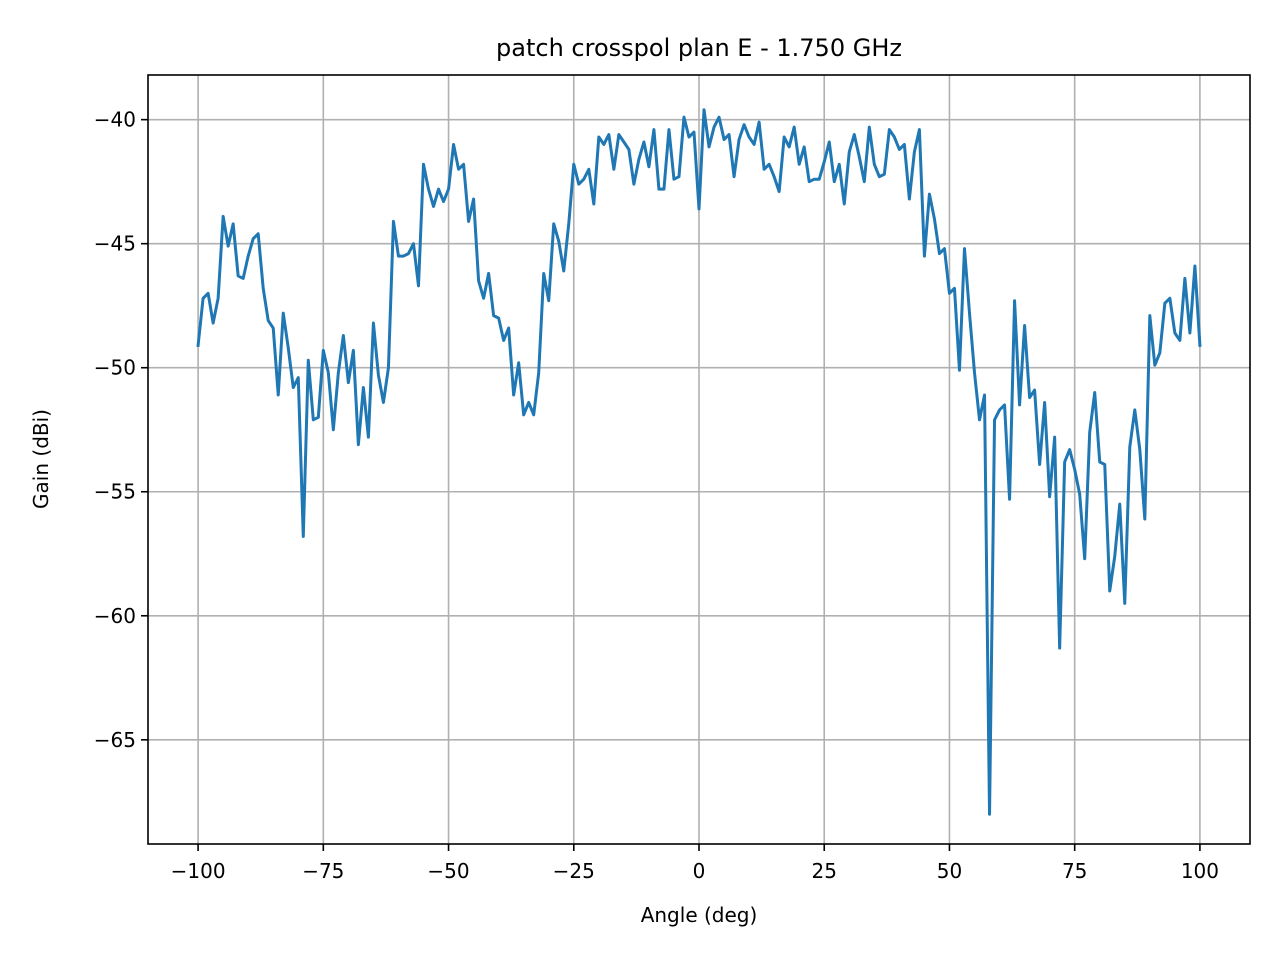 This screenshot has height=960, width=1280. Describe the element at coordinates (41, 459) in the screenshot. I see `y-axis-title: Gain (dBi)` at that location.